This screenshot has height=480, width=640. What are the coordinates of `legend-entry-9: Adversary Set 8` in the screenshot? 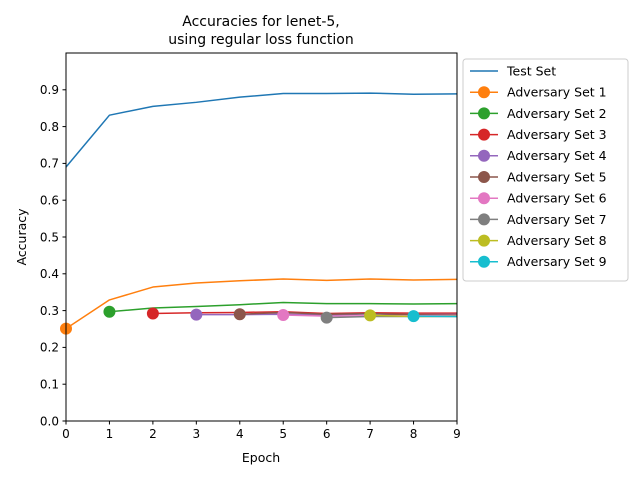 It's located at (538, 240).